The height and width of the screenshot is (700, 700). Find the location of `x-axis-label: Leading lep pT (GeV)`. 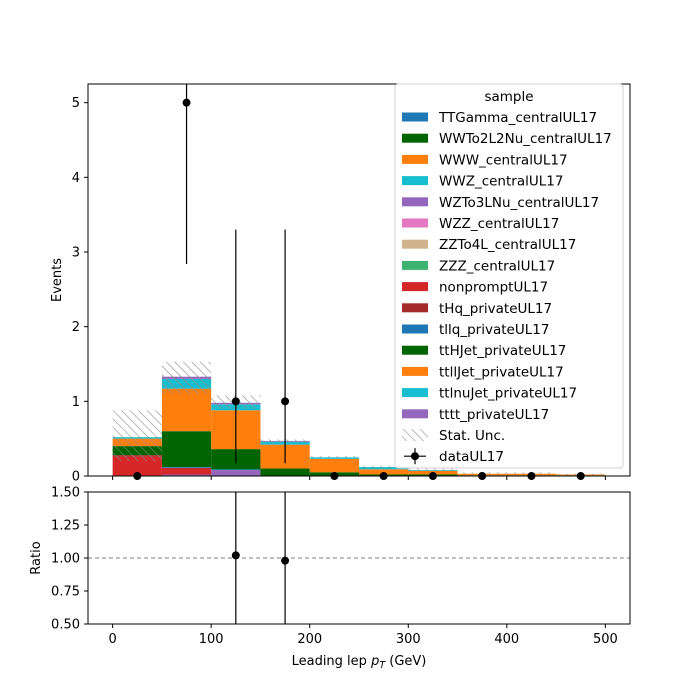

x-axis-label: Leading lep pT (GeV) is located at coordinates (359, 662).